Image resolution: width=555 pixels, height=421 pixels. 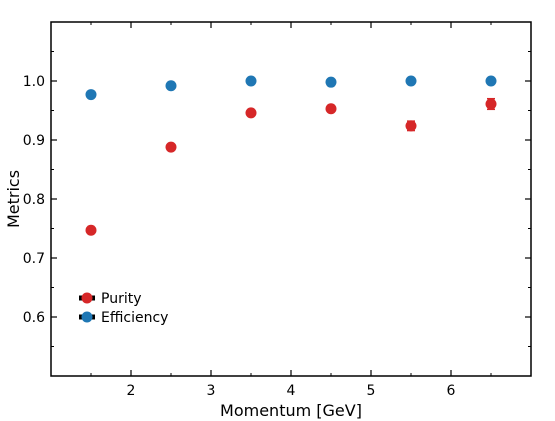 What do you see at coordinates (34, 318) in the screenshot?
I see `y-tick-label: 0.6` at bounding box center [34, 318].